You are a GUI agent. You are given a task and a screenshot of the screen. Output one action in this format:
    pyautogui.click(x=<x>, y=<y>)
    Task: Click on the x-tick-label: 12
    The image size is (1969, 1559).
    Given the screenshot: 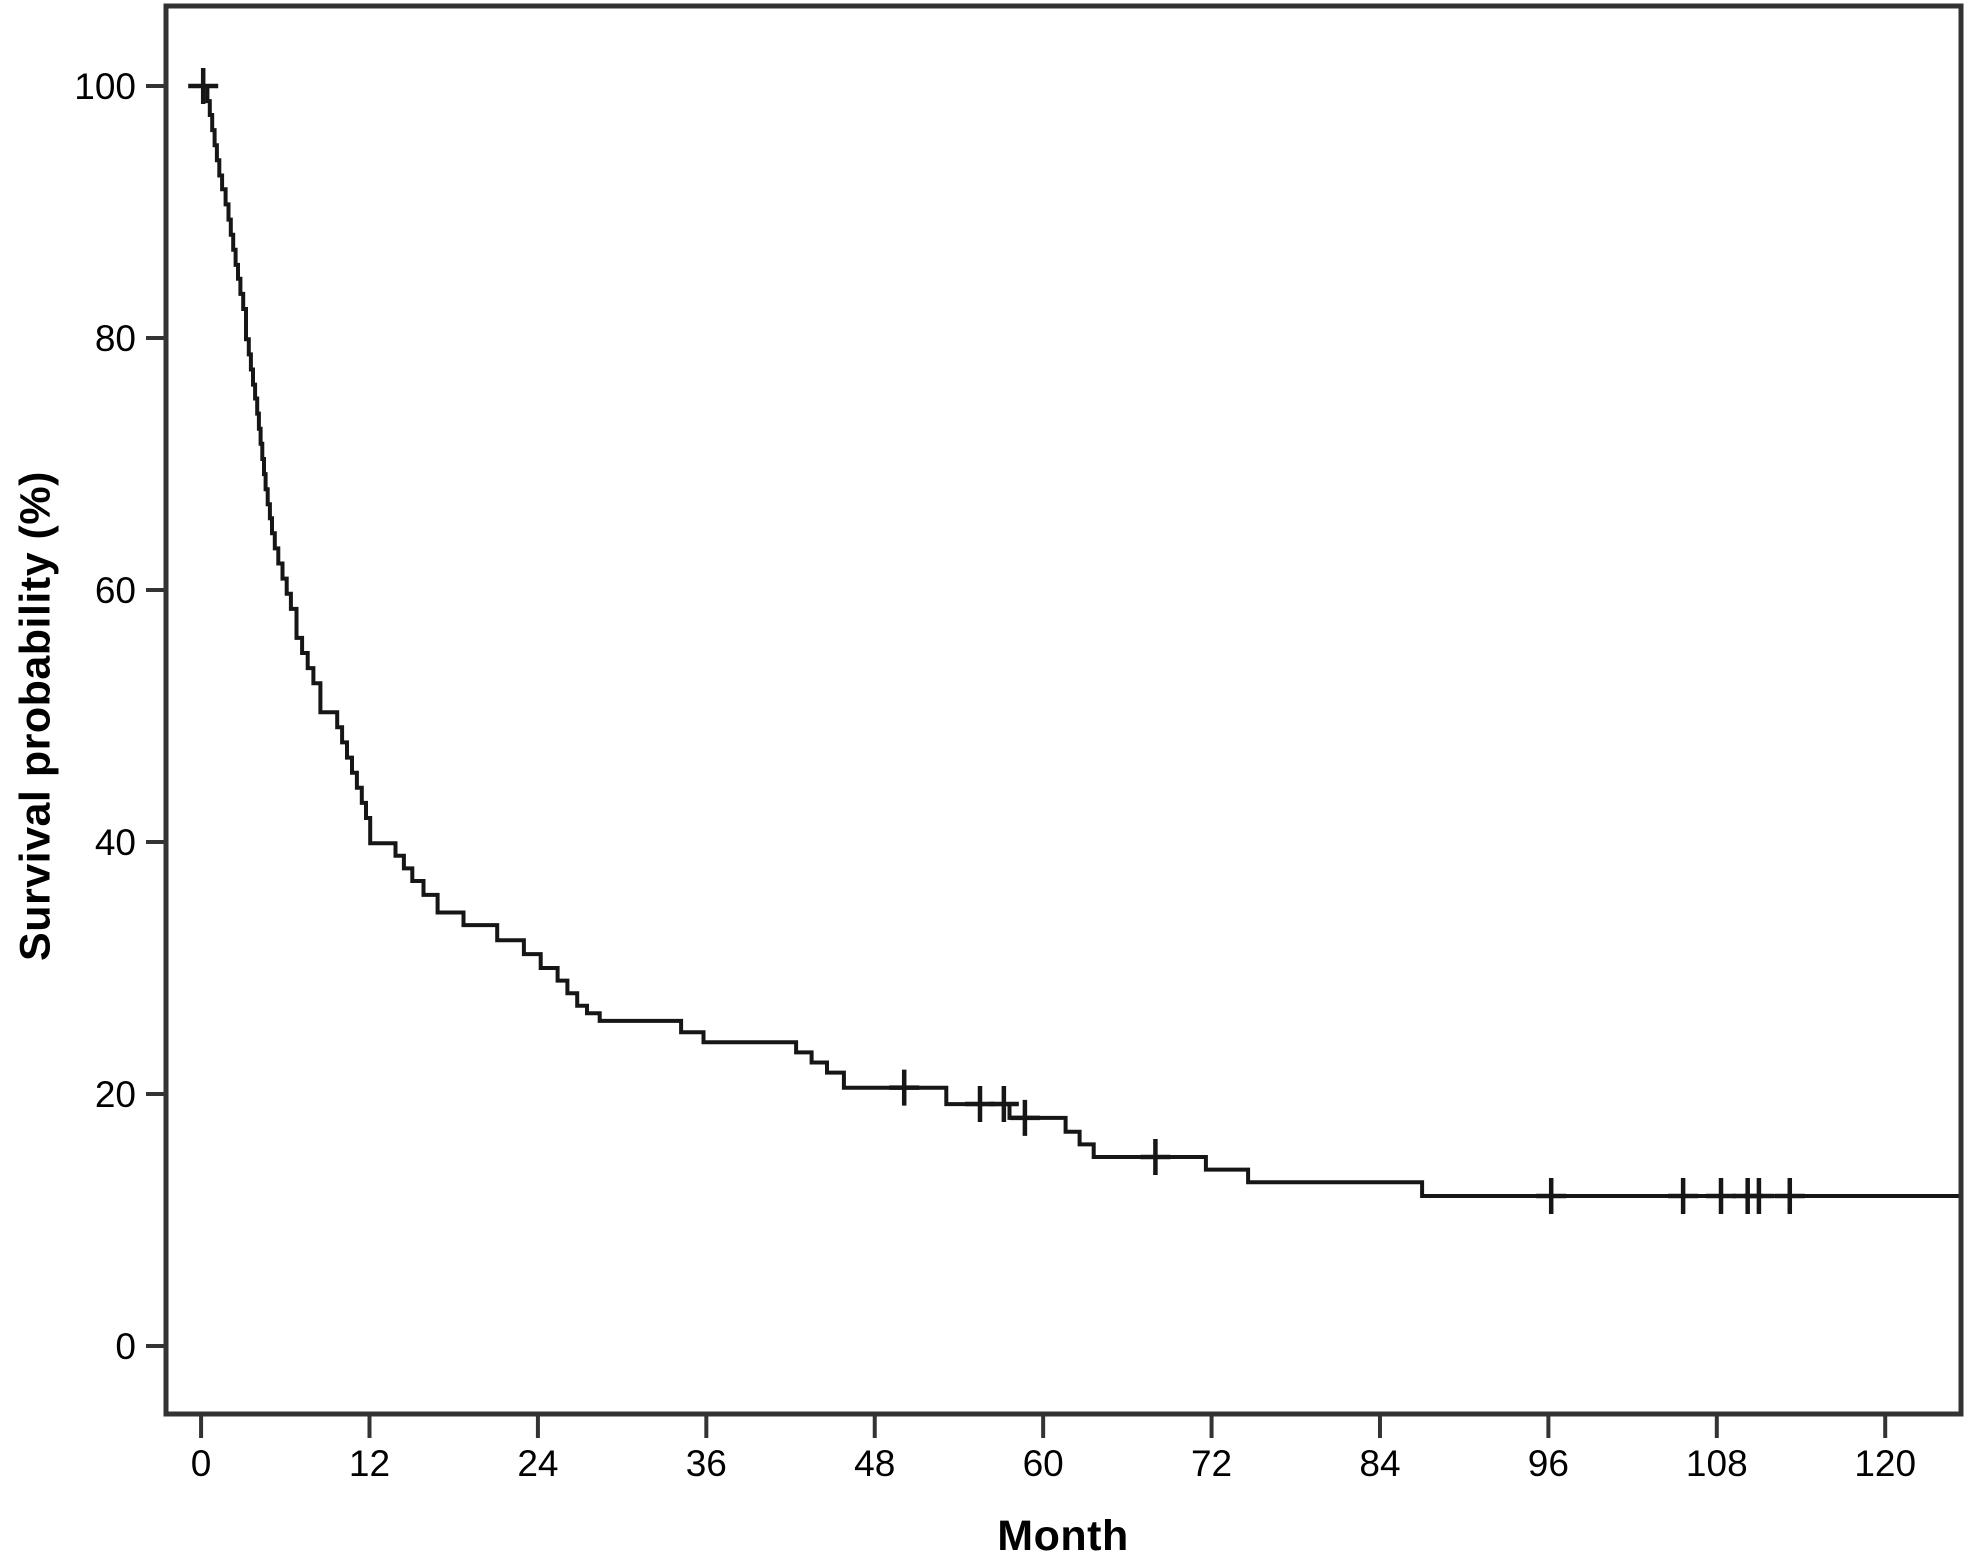 What is the action you would take?
    pyautogui.click(x=369, y=1463)
    